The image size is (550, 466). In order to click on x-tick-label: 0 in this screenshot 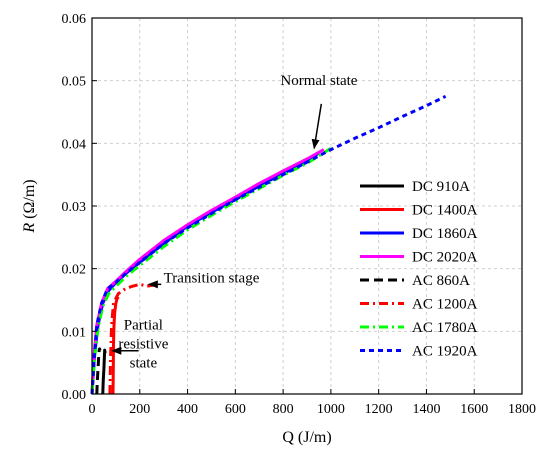, I will do `click(92, 409)`.